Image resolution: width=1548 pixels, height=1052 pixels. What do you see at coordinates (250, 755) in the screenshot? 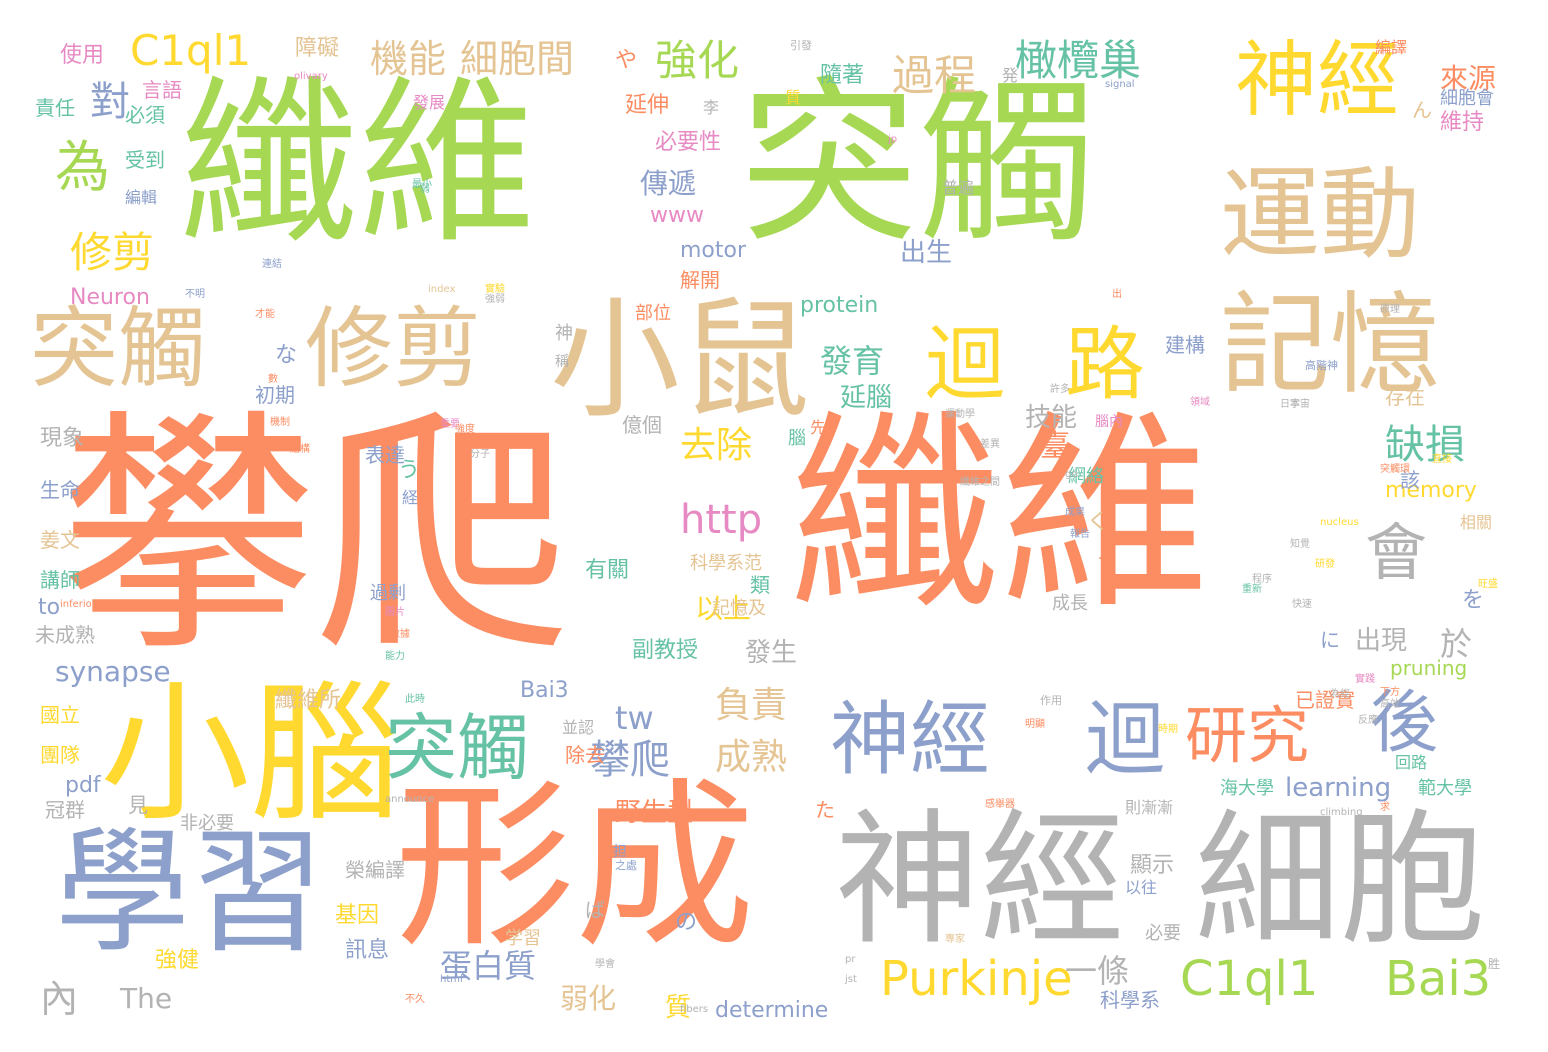
I see `word-8: 小腦` at bounding box center [250, 755].